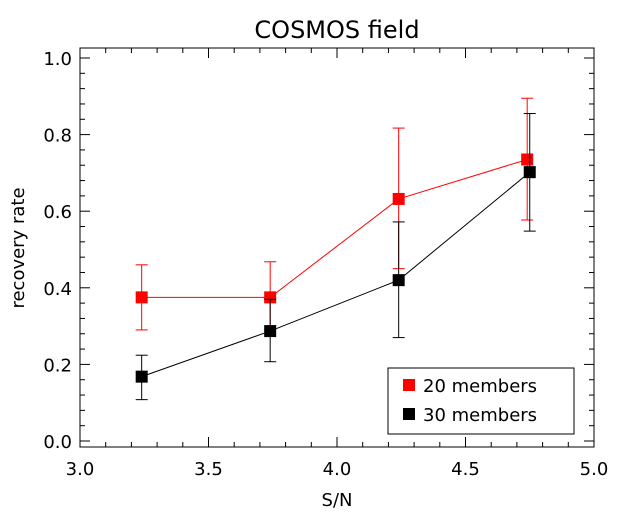 The image size is (640, 512). I want to click on legend-marker-20-members, so click(409, 385).